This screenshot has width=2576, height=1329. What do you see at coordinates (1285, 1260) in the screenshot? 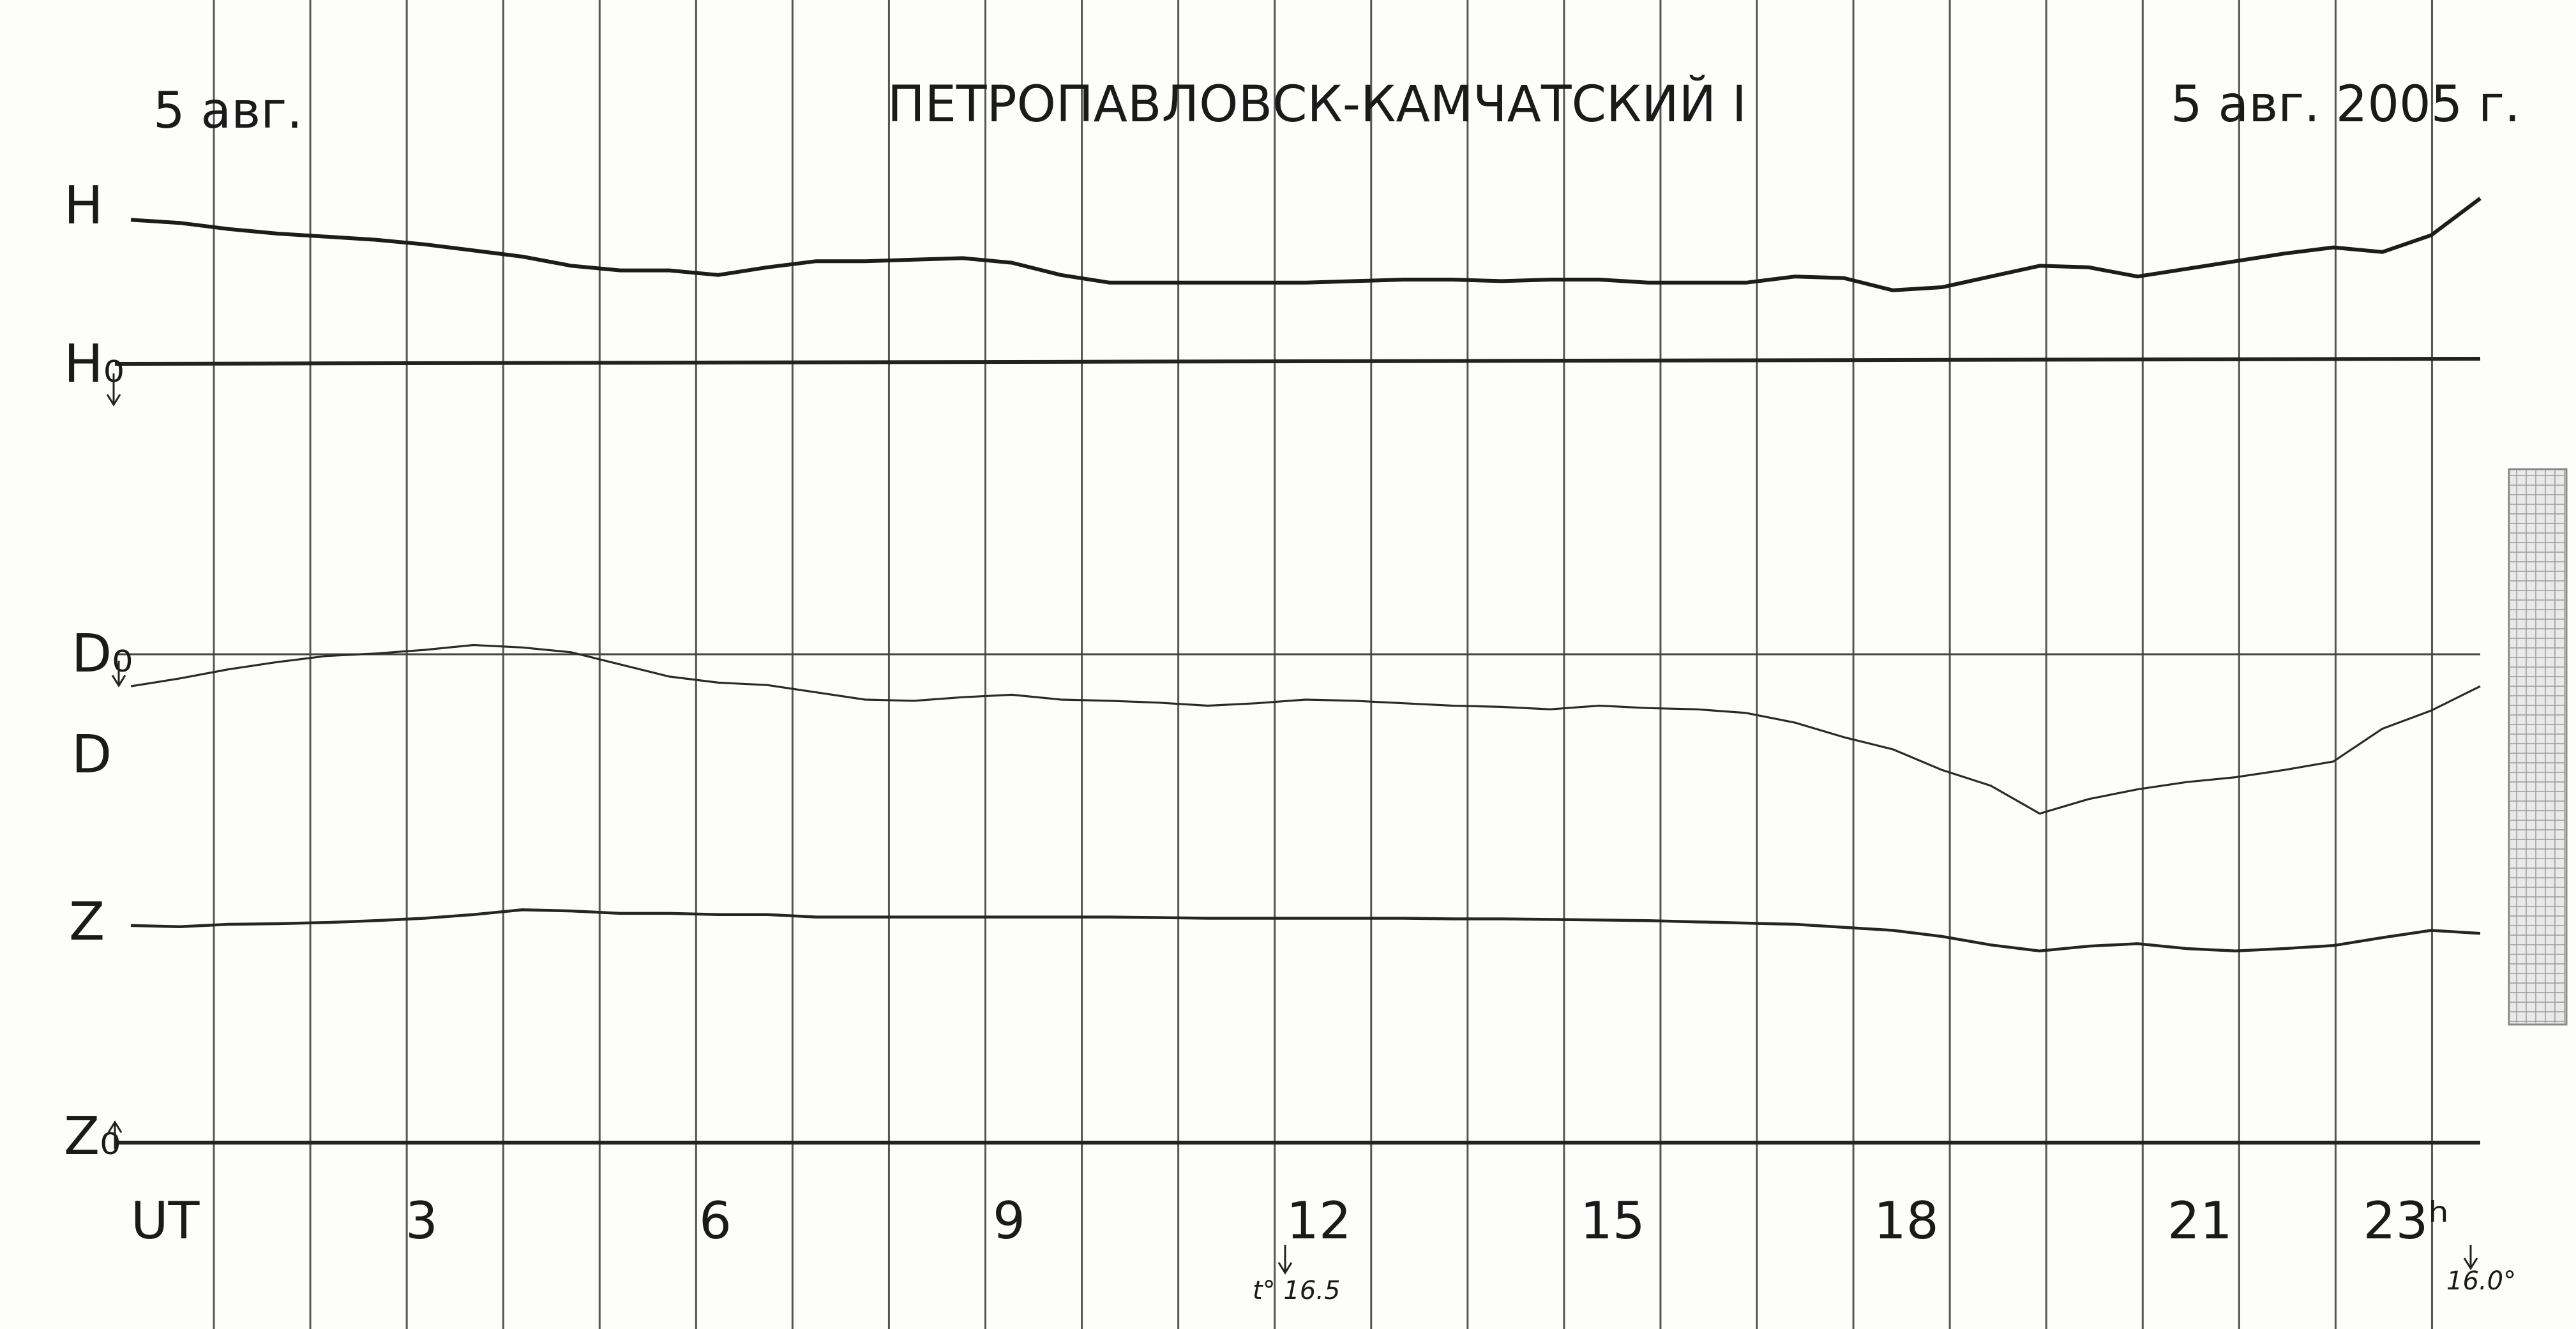
I see `temp-mid-arrow-icon` at bounding box center [1285, 1260].